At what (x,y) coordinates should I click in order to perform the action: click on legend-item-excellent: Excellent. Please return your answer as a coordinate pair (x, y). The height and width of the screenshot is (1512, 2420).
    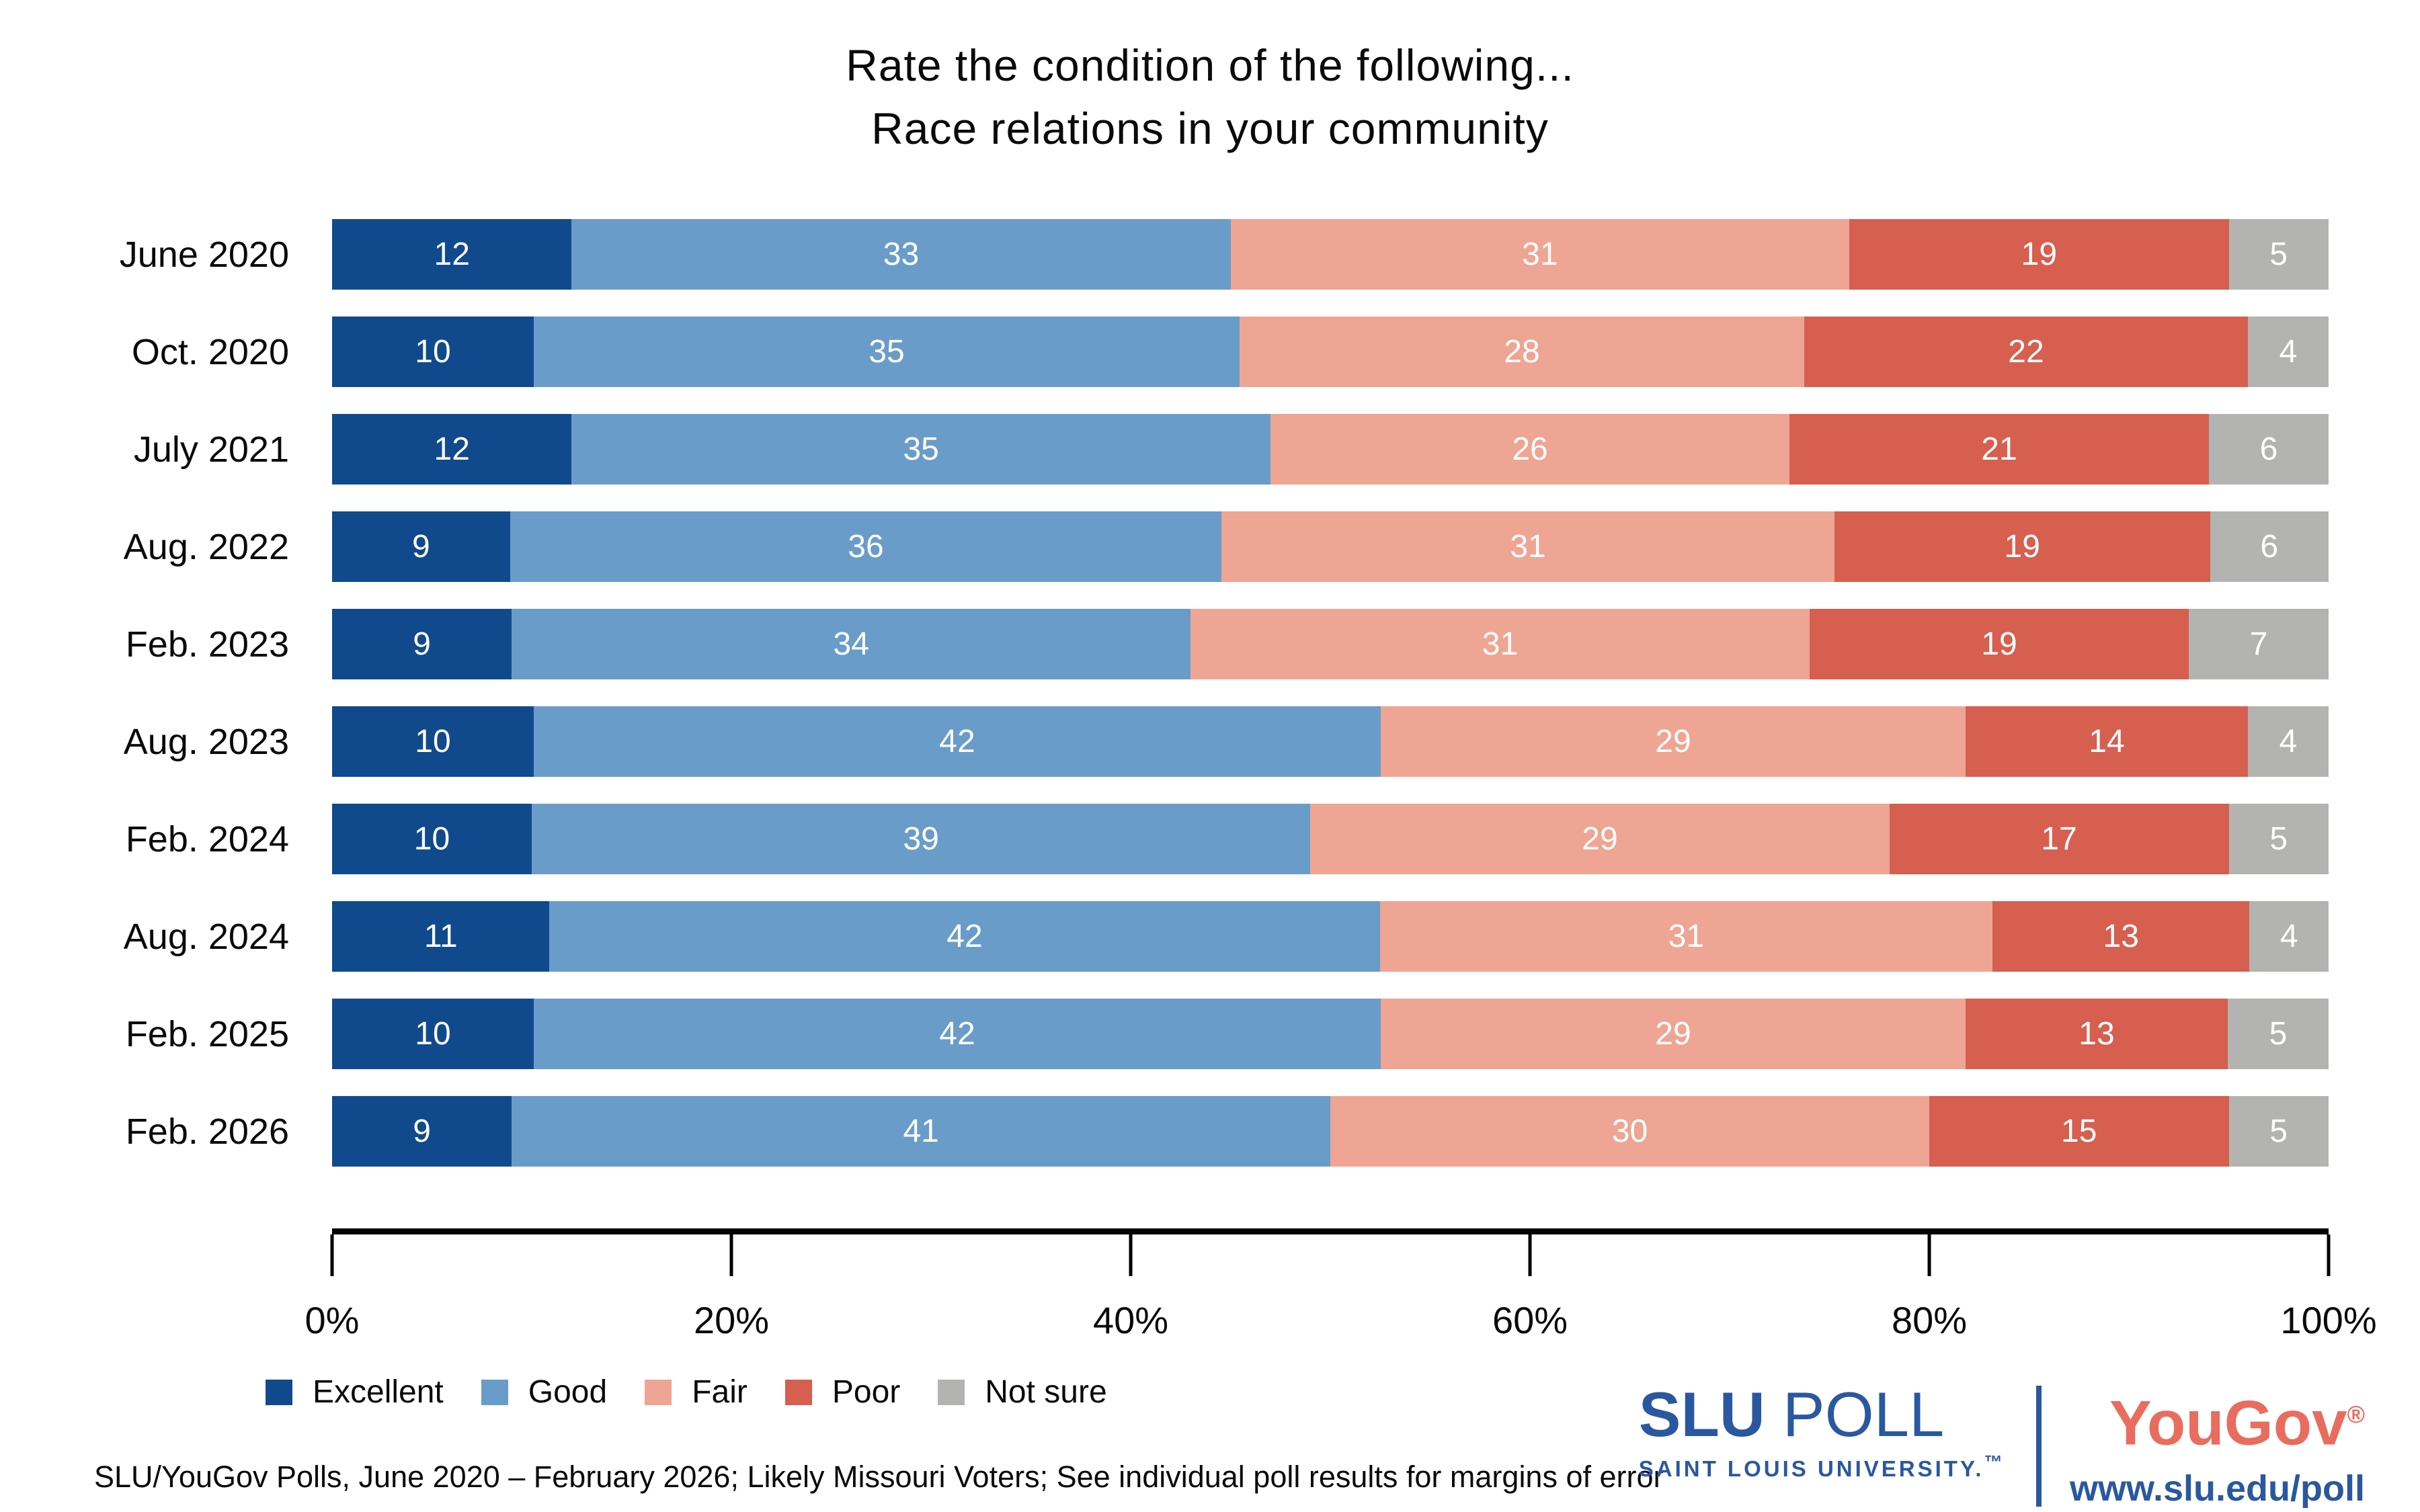
    Looking at the image, I should click on (355, 1393).